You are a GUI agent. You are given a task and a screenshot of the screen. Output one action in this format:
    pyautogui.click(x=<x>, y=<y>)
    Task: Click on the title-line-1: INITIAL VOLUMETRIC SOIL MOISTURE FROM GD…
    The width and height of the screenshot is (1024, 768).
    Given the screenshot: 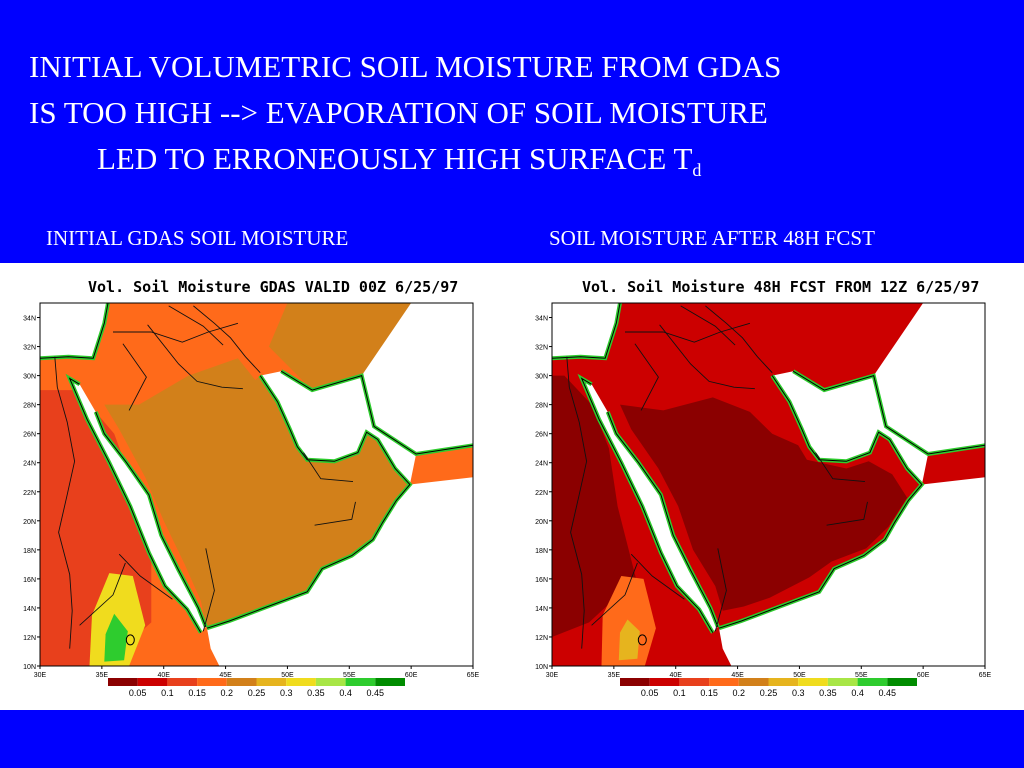 What is the action you would take?
    pyautogui.click(x=405, y=66)
    